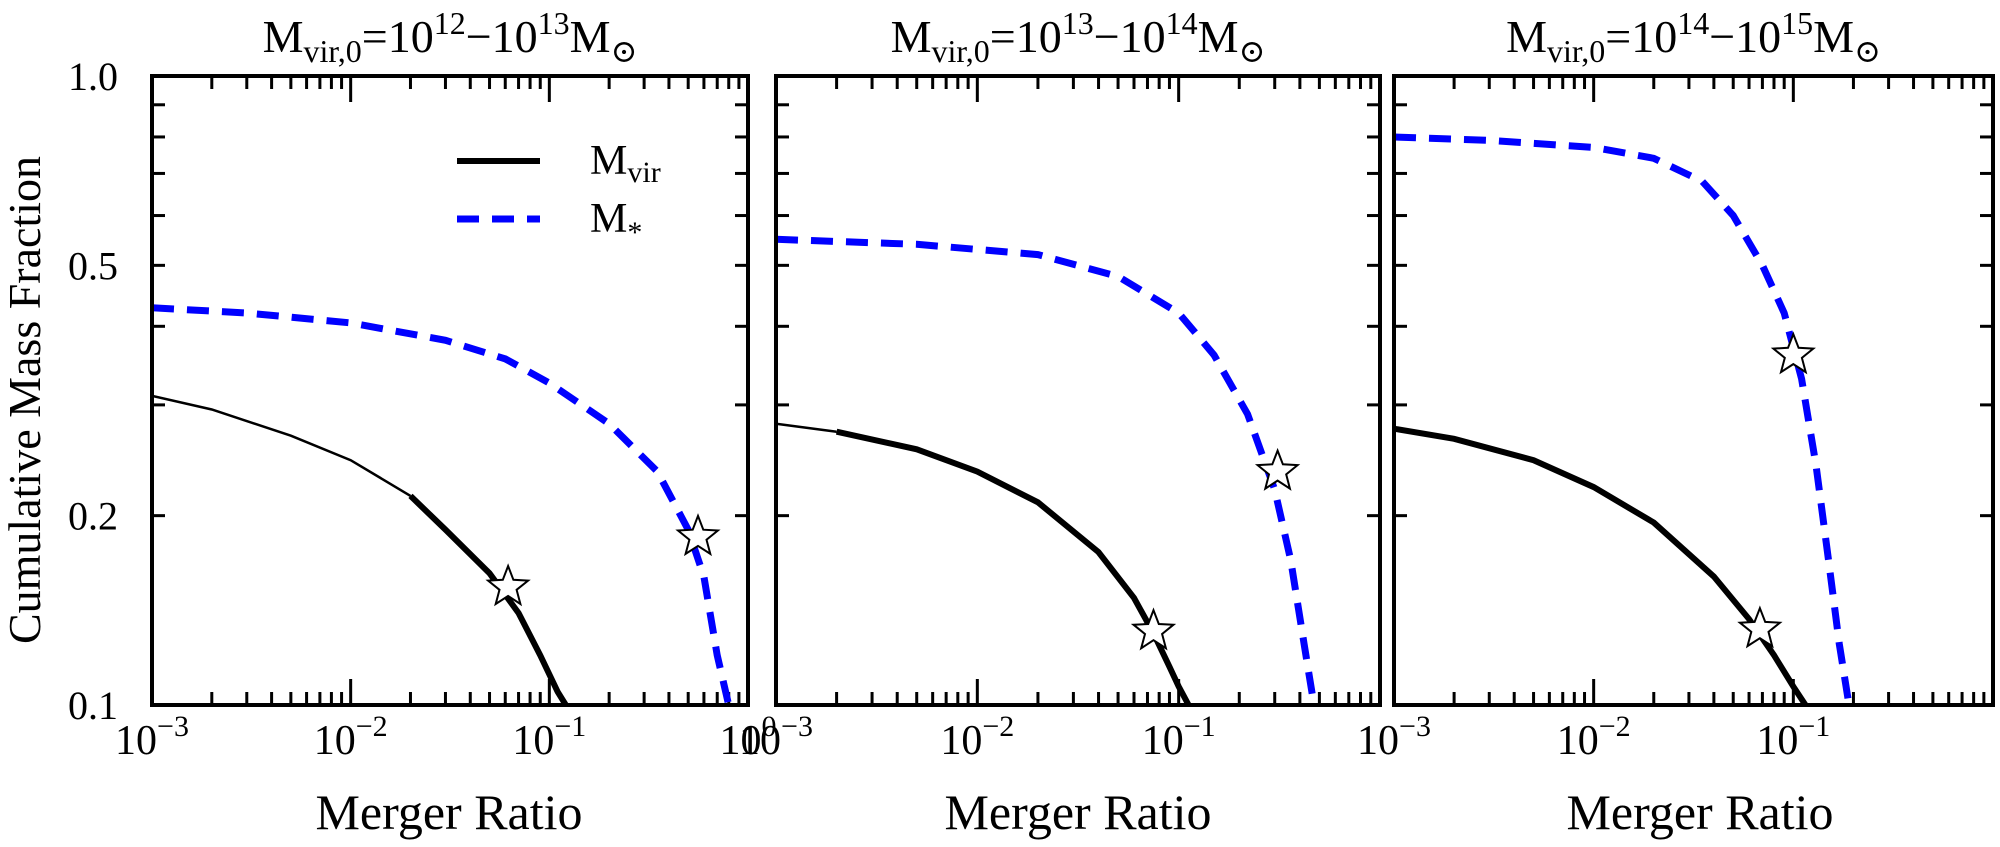  Describe the element at coordinates (625, 163) in the screenshot. I see `legend-label-mvir: Mvir` at that location.